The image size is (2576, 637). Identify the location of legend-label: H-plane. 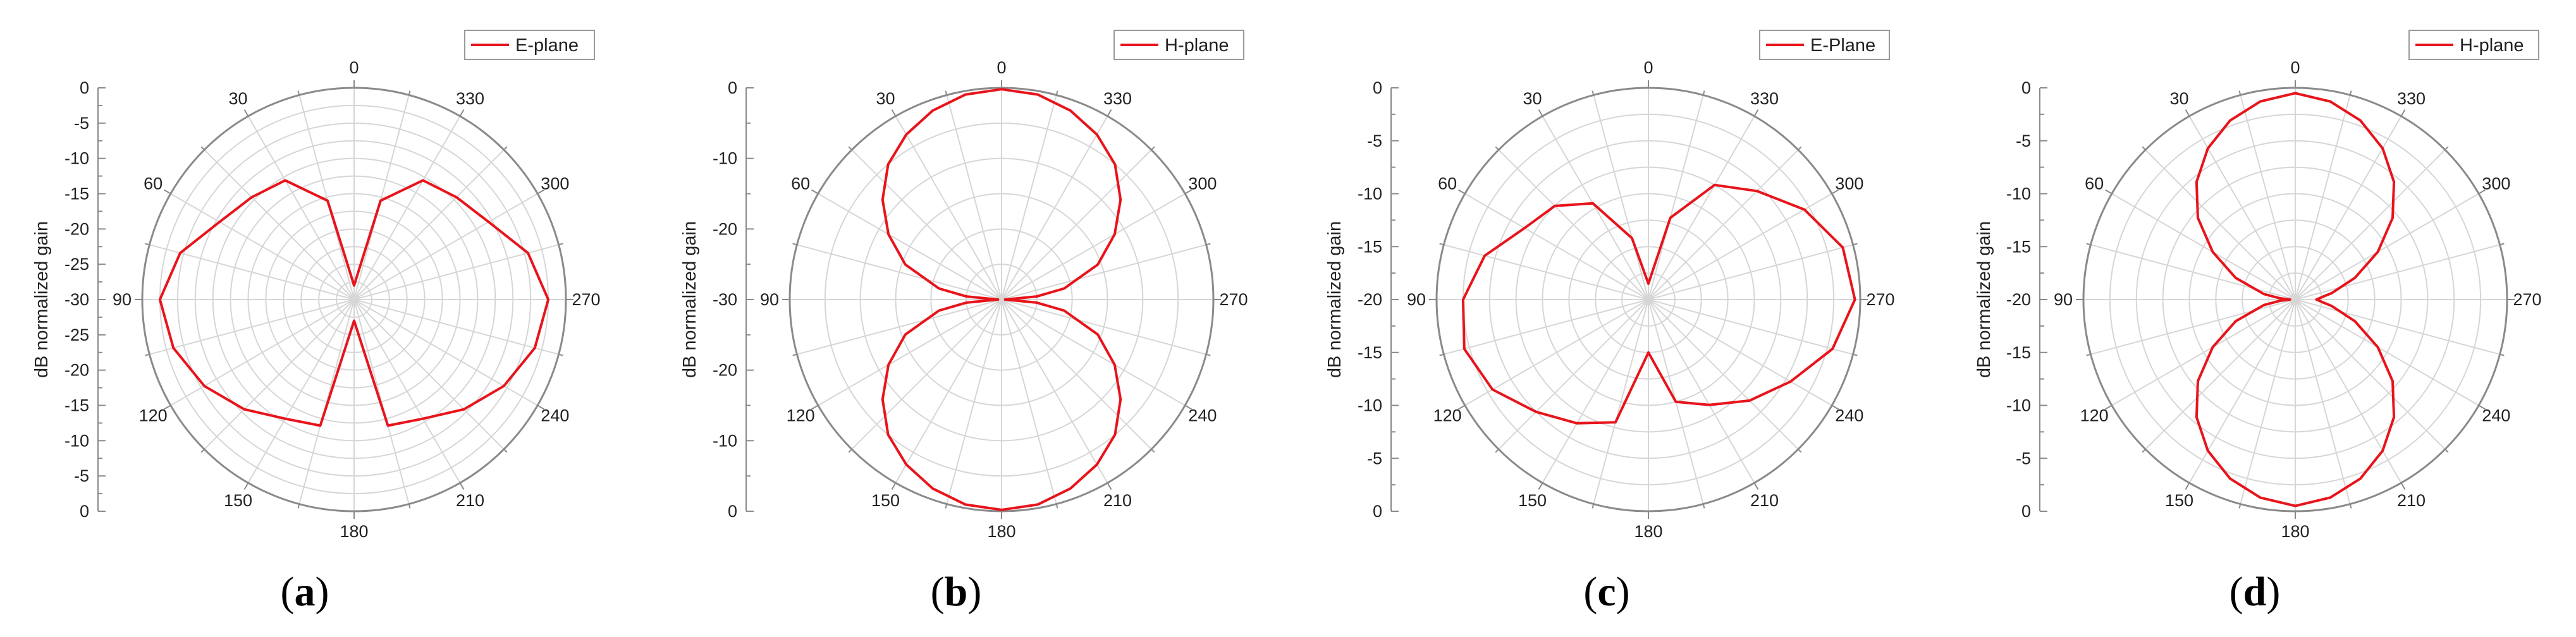
(2492, 45).